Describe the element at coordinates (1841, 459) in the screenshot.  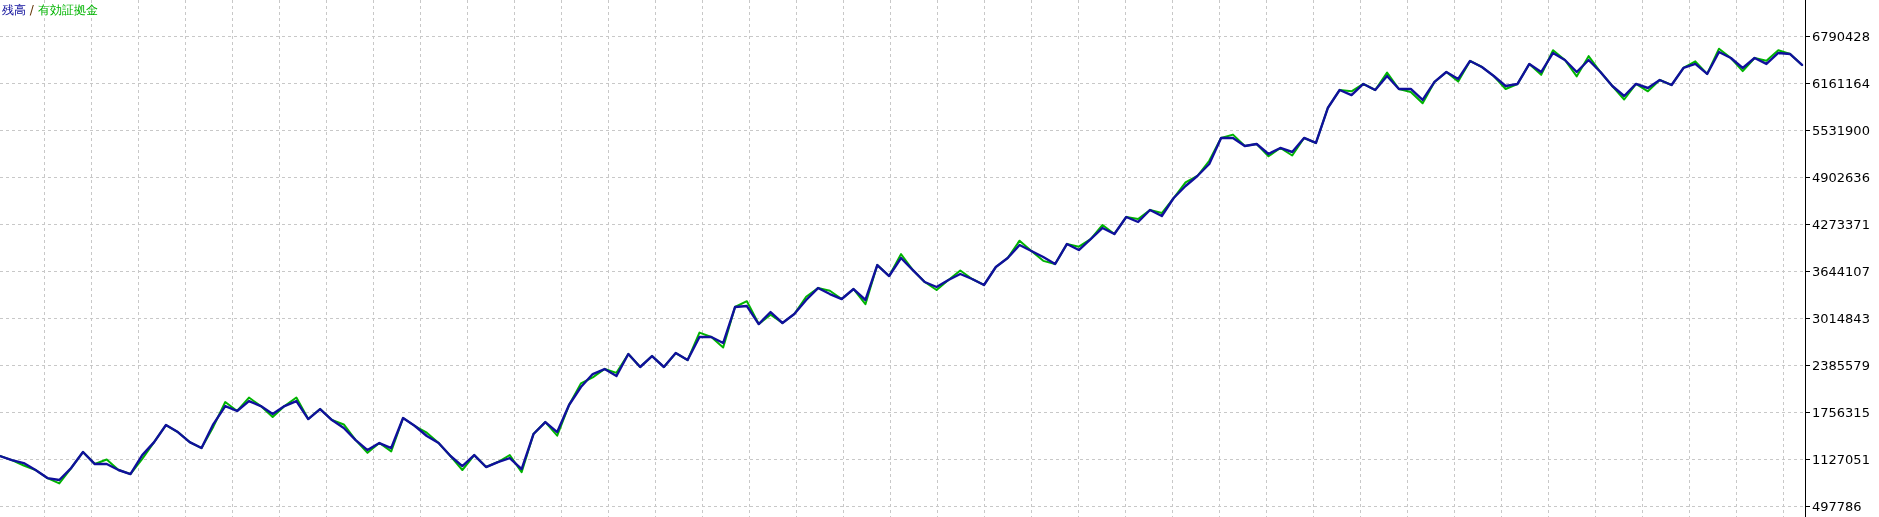
I see `y-tick-label: 1127051` at that location.